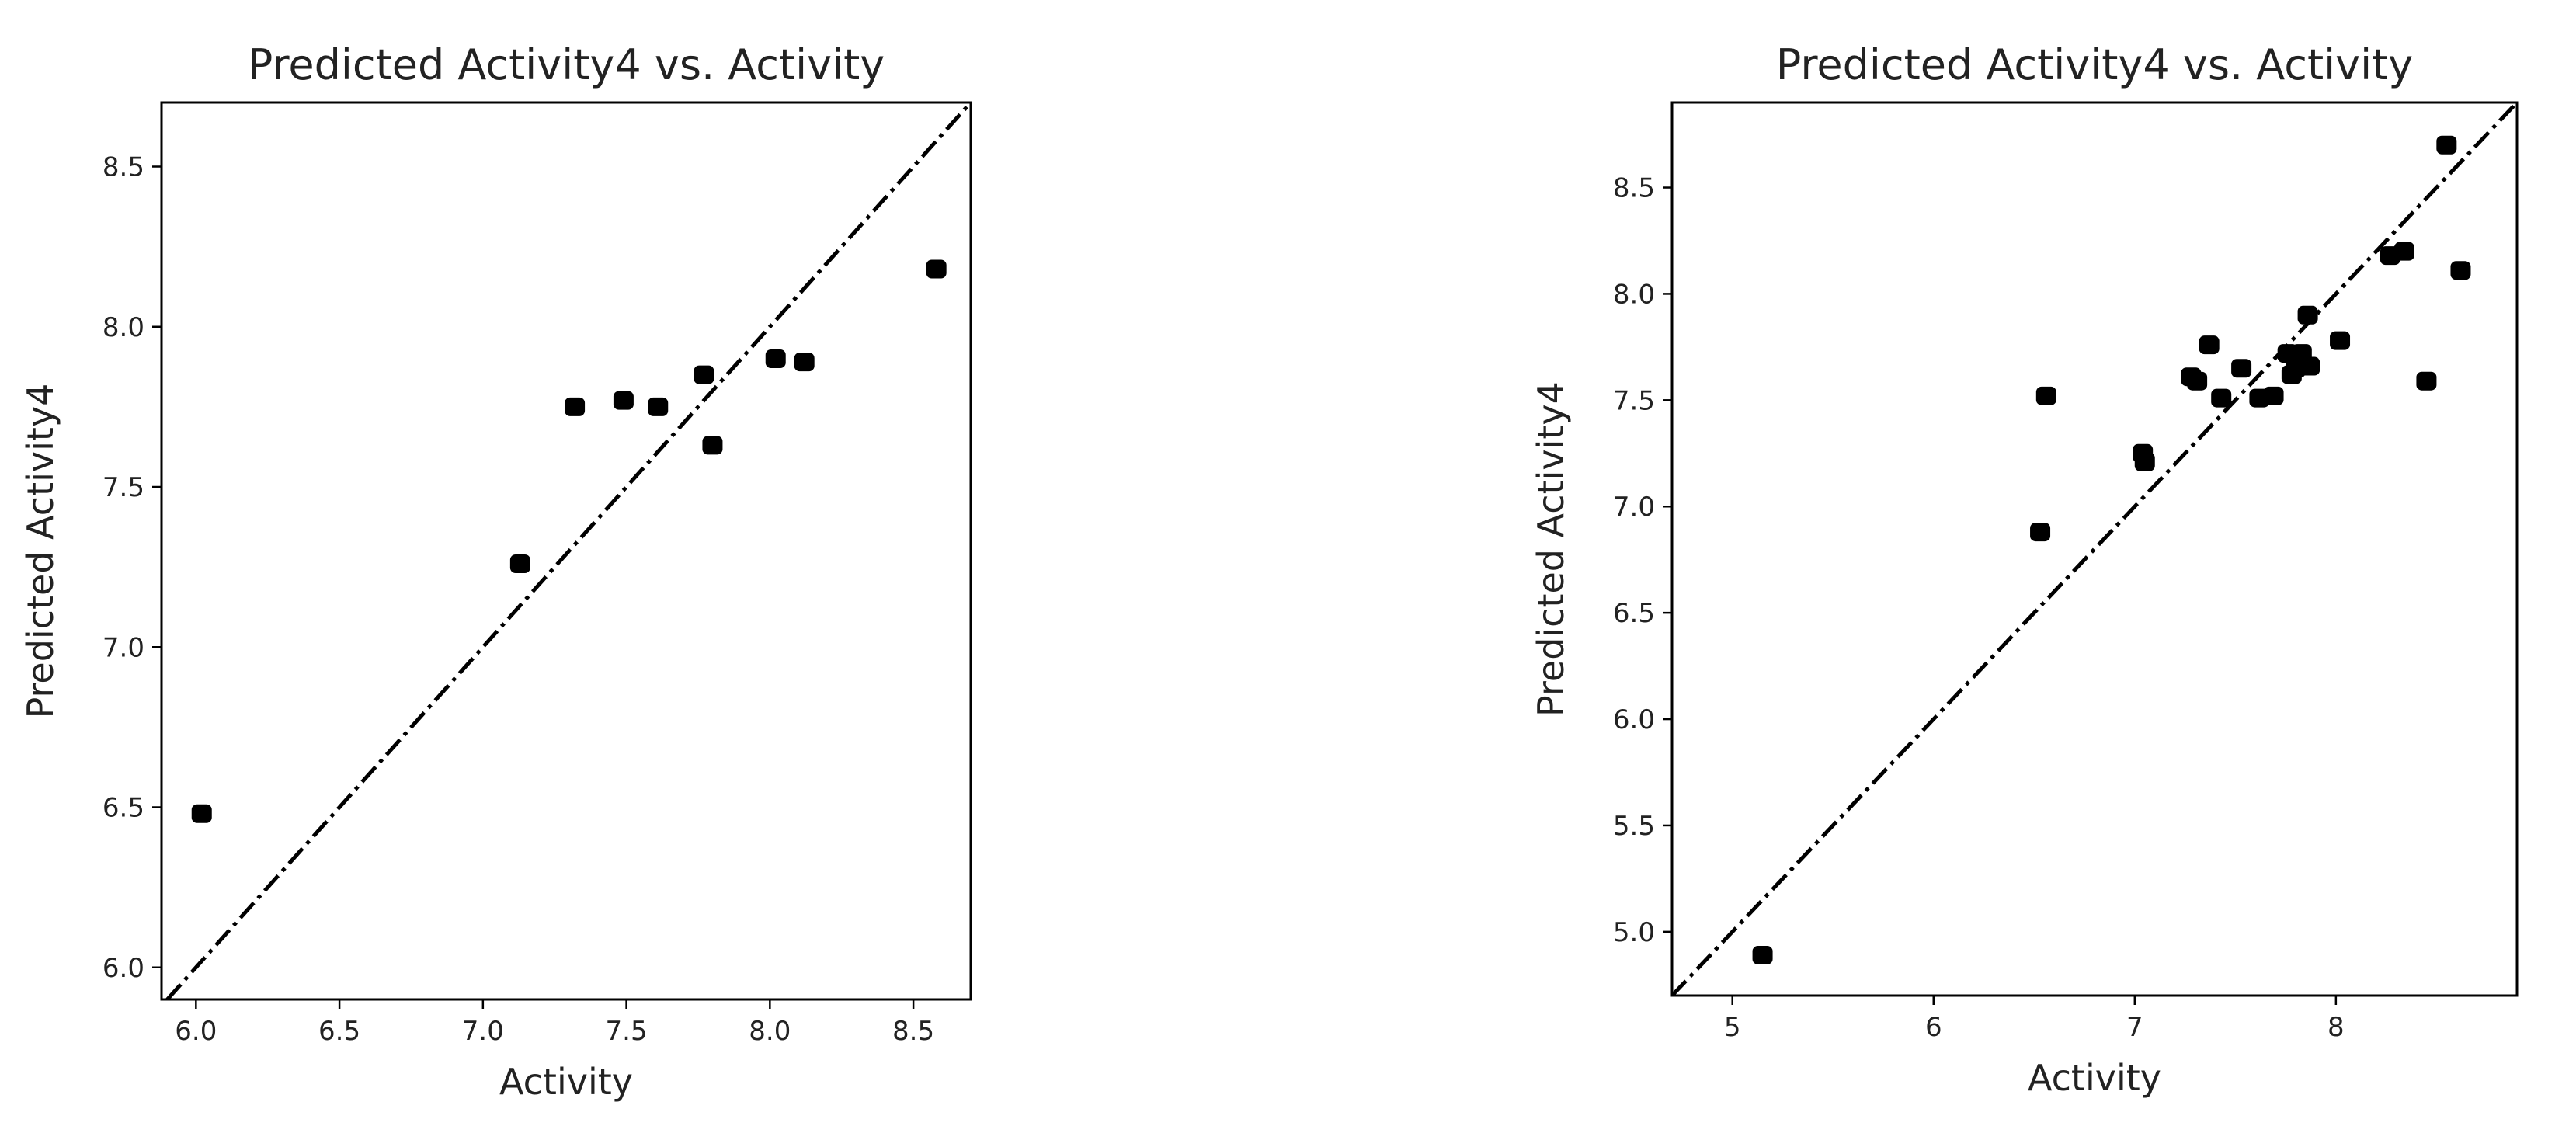 This screenshot has height=1140, width=2576. Describe the element at coordinates (1733, 1027) in the screenshot. I see `x-tick-label: 5` at that location.